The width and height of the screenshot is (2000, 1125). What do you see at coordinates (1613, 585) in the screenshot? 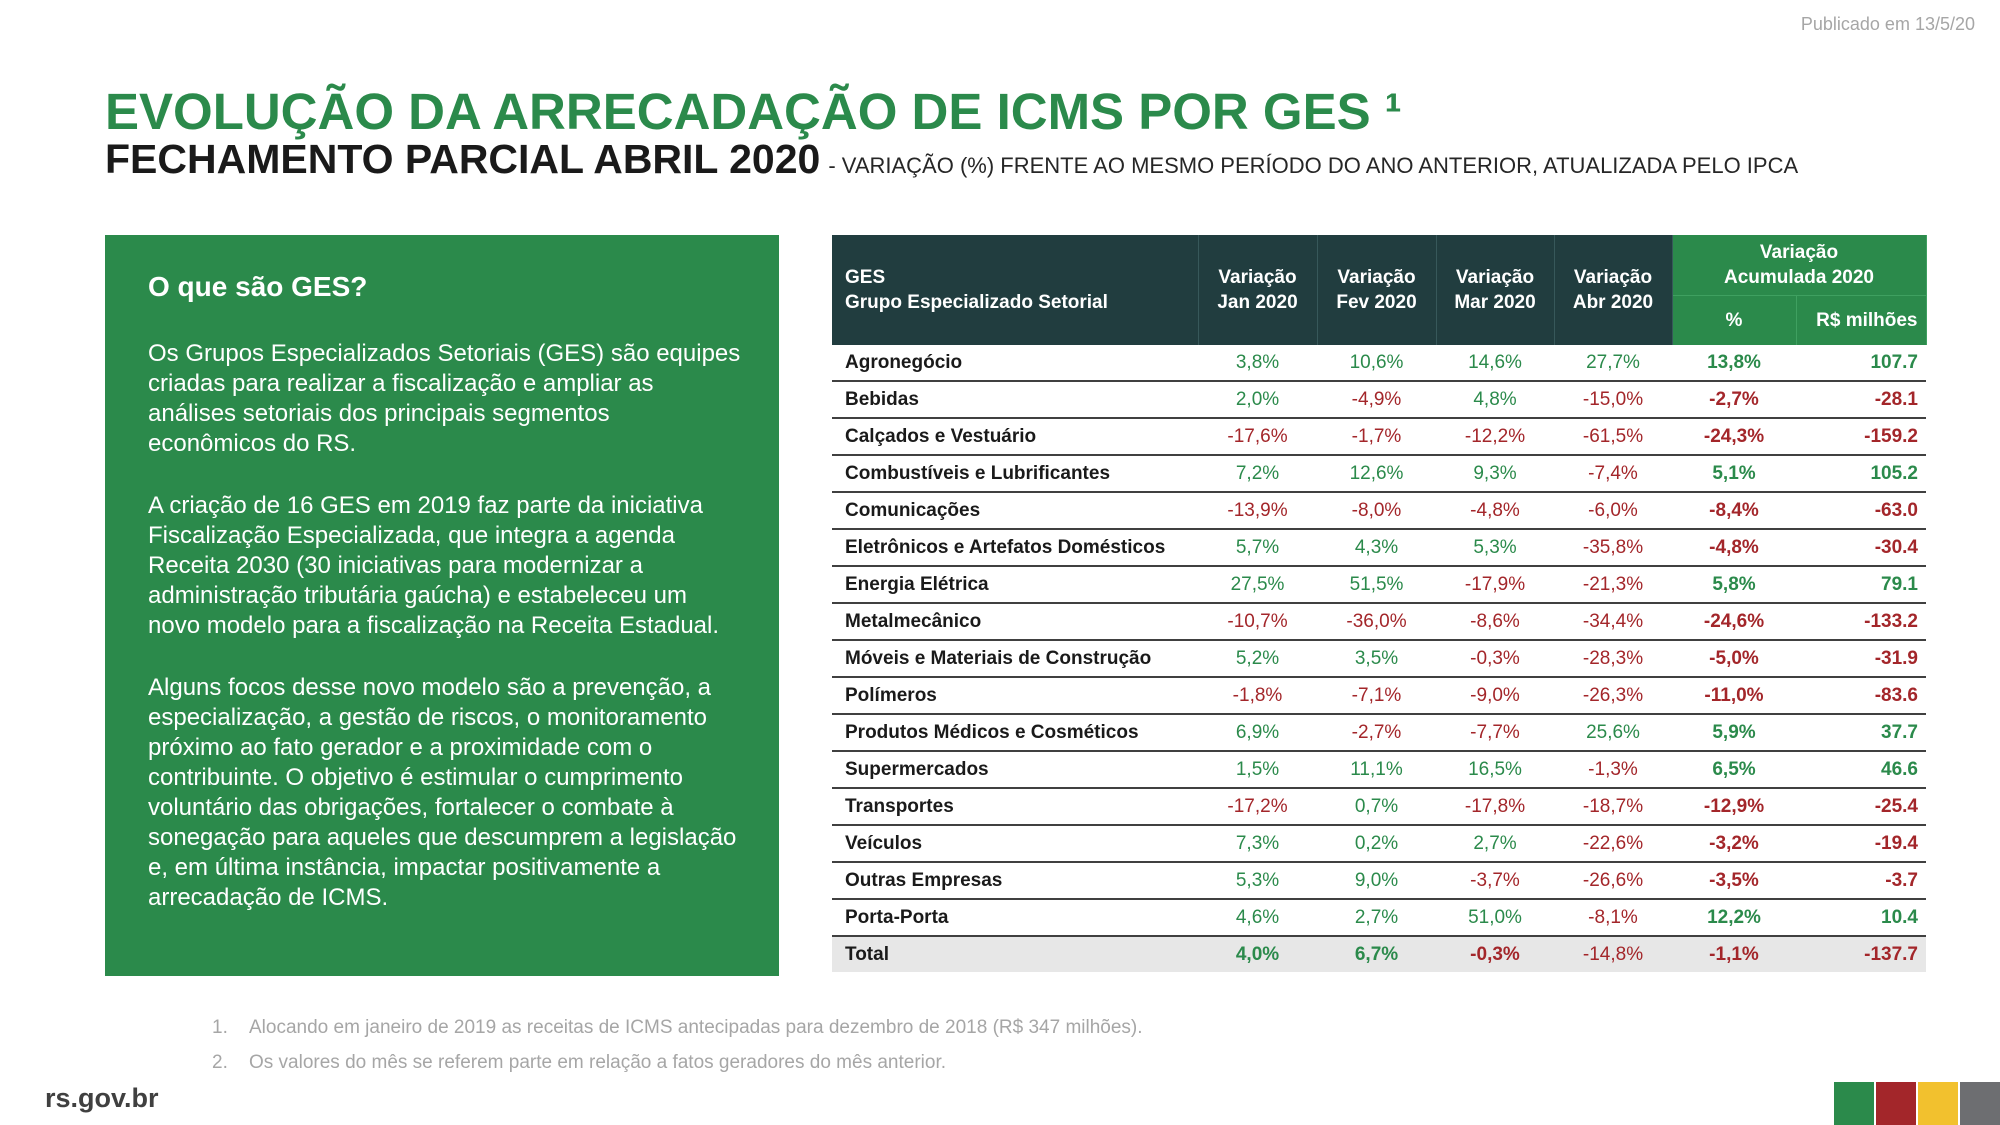
I see `row-month-value: -21,3%` at bounding box center [1613, 585].